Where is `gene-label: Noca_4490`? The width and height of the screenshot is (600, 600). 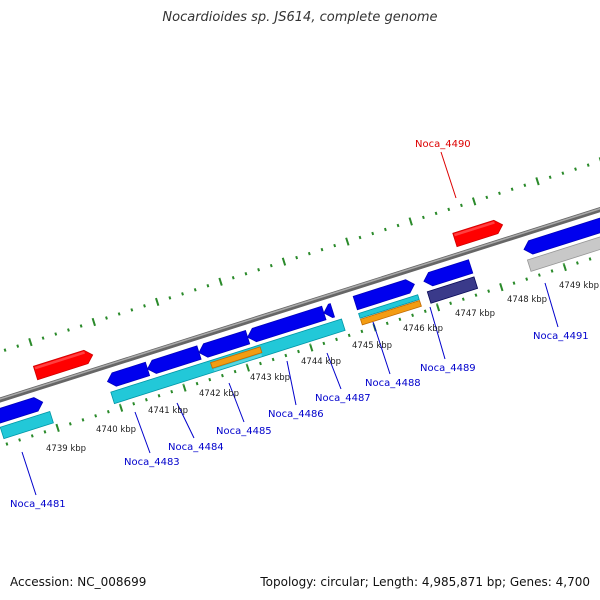 gene-label: Noca_4490 is located at coordinates (443, 144).